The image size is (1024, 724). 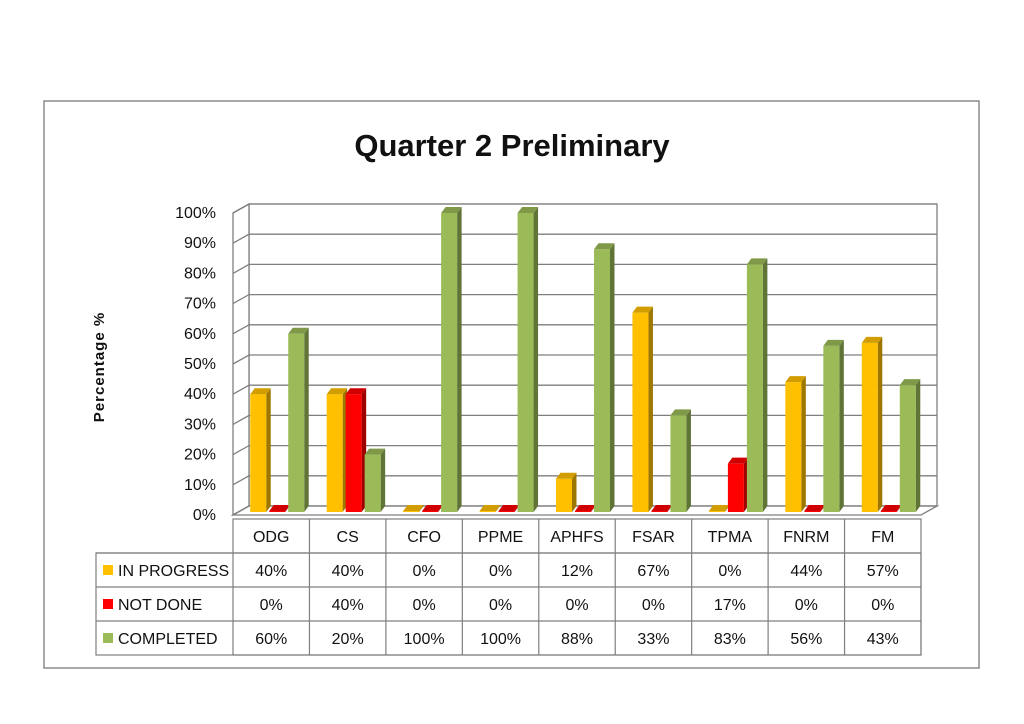 What do you see at coordinates (680, 460) in the screenshot?
I see `bar-fsar-completed` at bounding box center [680, 460].